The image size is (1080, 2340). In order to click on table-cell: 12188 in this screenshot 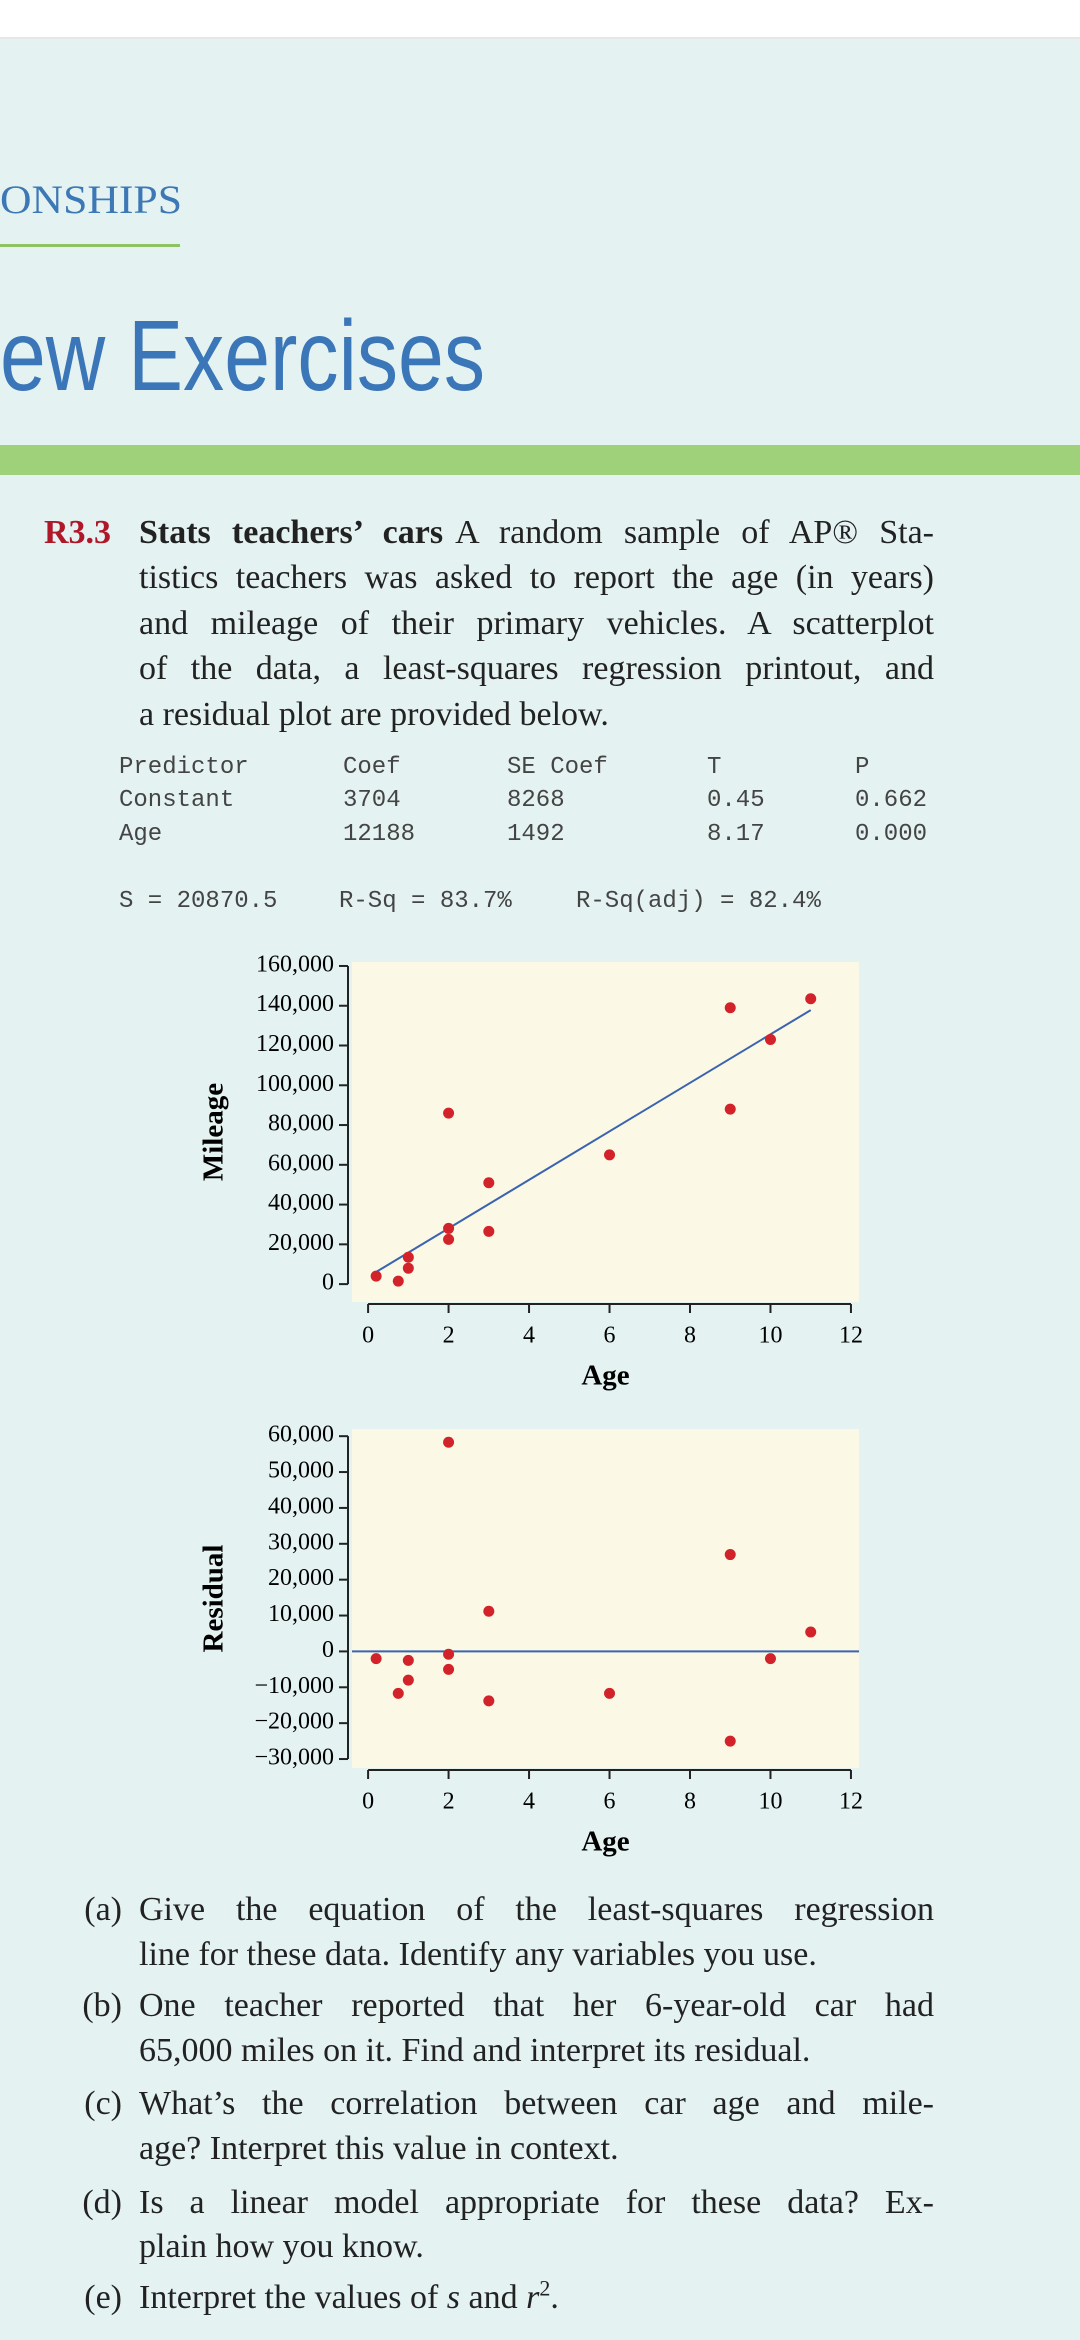, I will do `click(379, 834)`.